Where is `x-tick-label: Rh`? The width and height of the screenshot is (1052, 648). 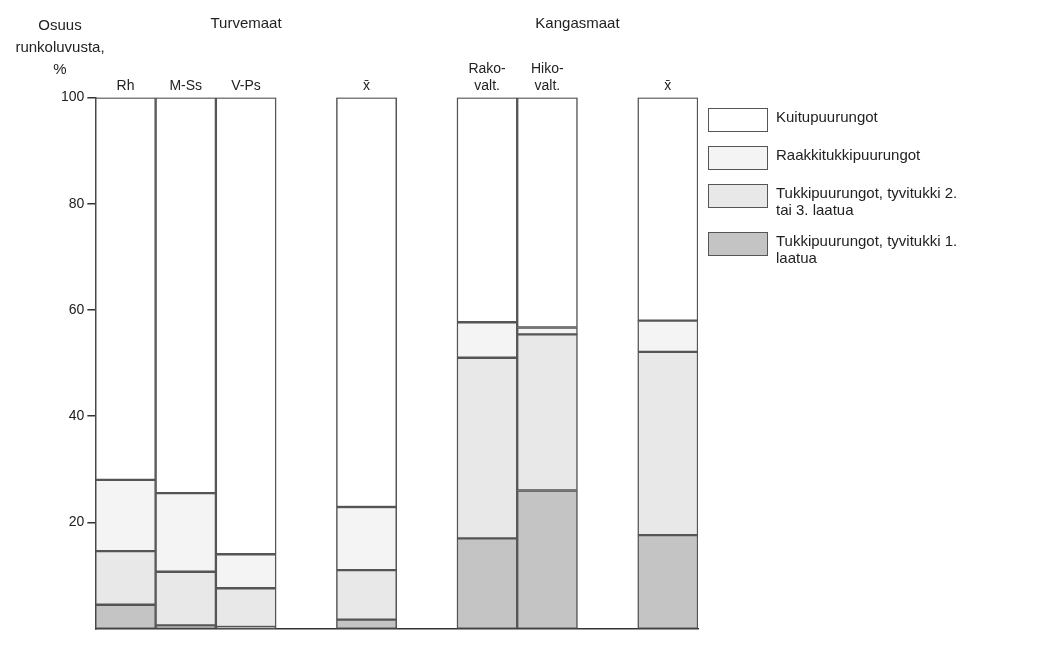
x-tick-label: Rh is located at coordinates (125, 85).